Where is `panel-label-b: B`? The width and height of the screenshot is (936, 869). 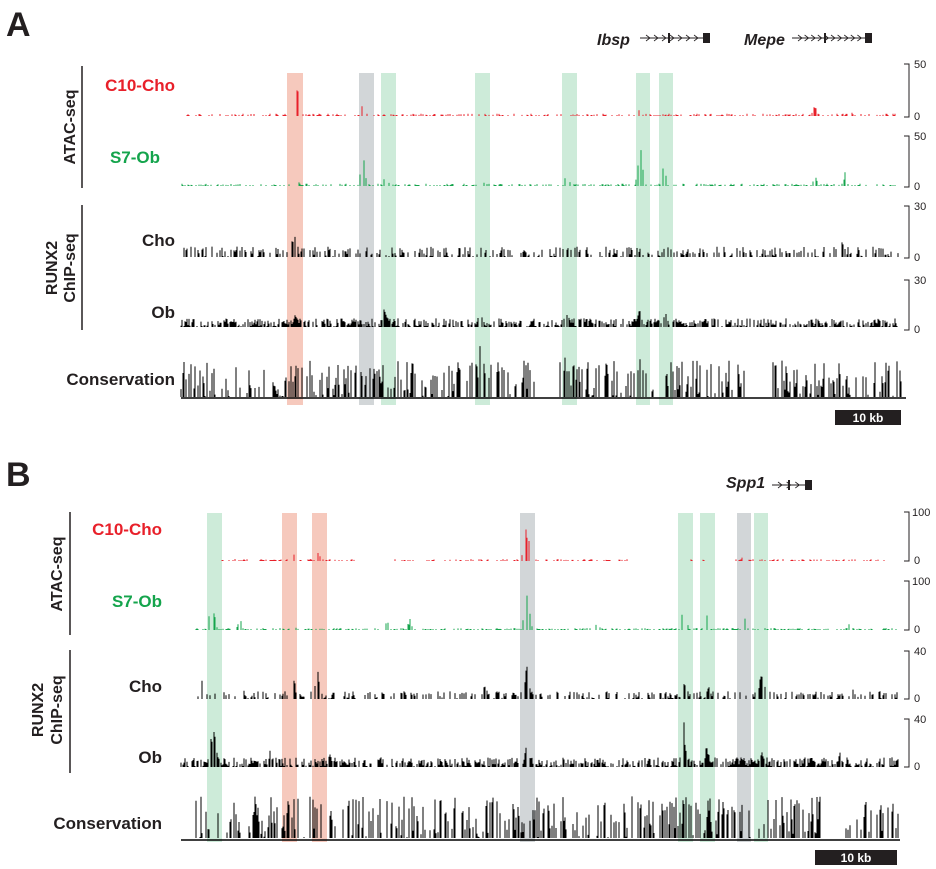
panel-label-b: B is located at coordinates (18, 475).